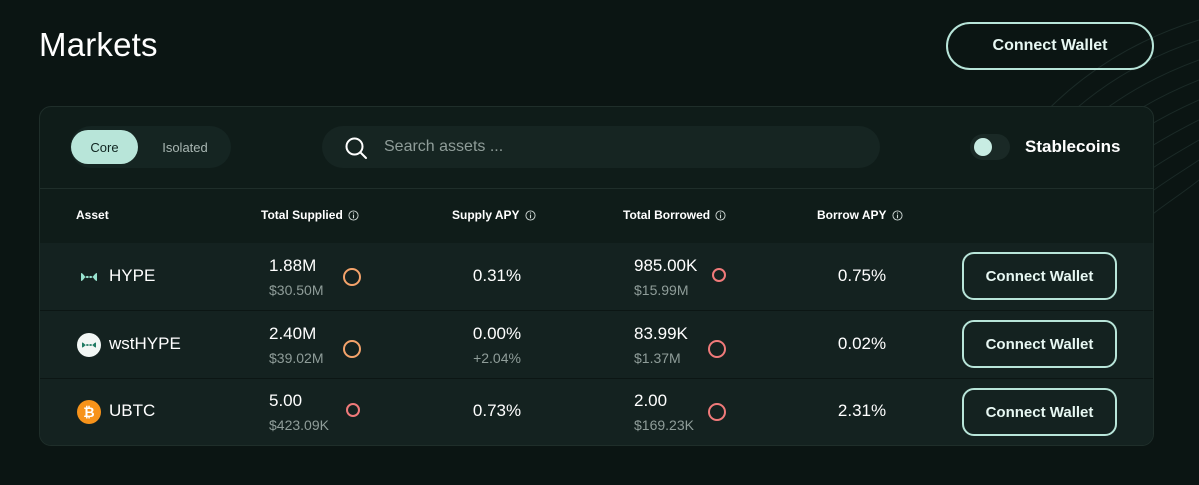  What do you see at coordinates (286, 400) in the screenshot?
I see `total-supplied-value: 5.00` at bounding box center [286, 400].